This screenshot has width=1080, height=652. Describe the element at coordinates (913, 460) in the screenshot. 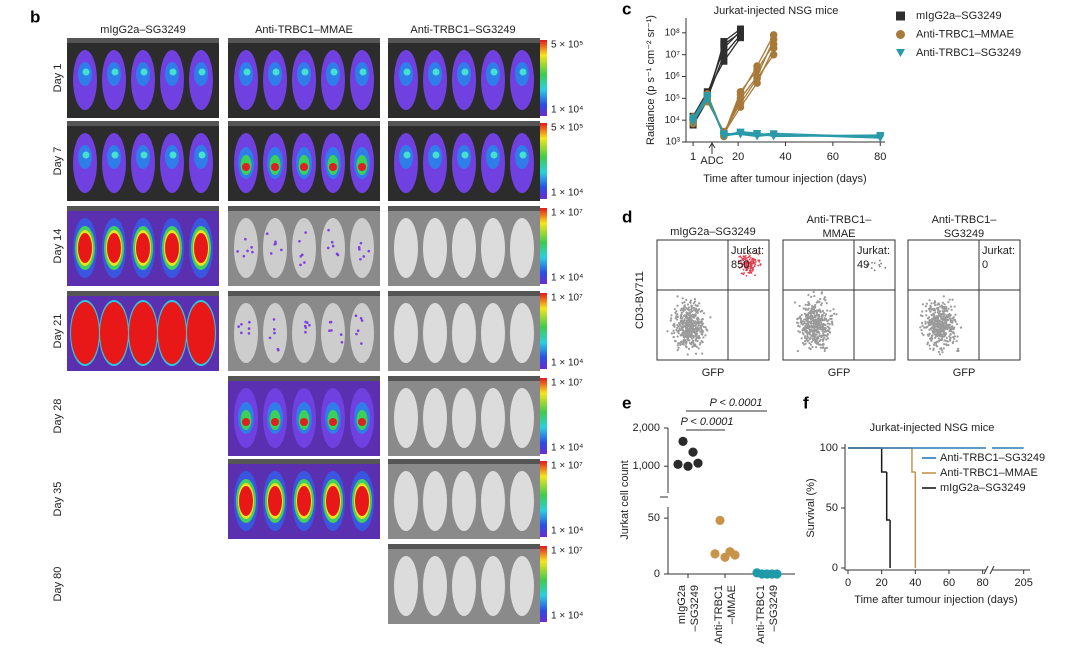

I see `survival-step` at that location.